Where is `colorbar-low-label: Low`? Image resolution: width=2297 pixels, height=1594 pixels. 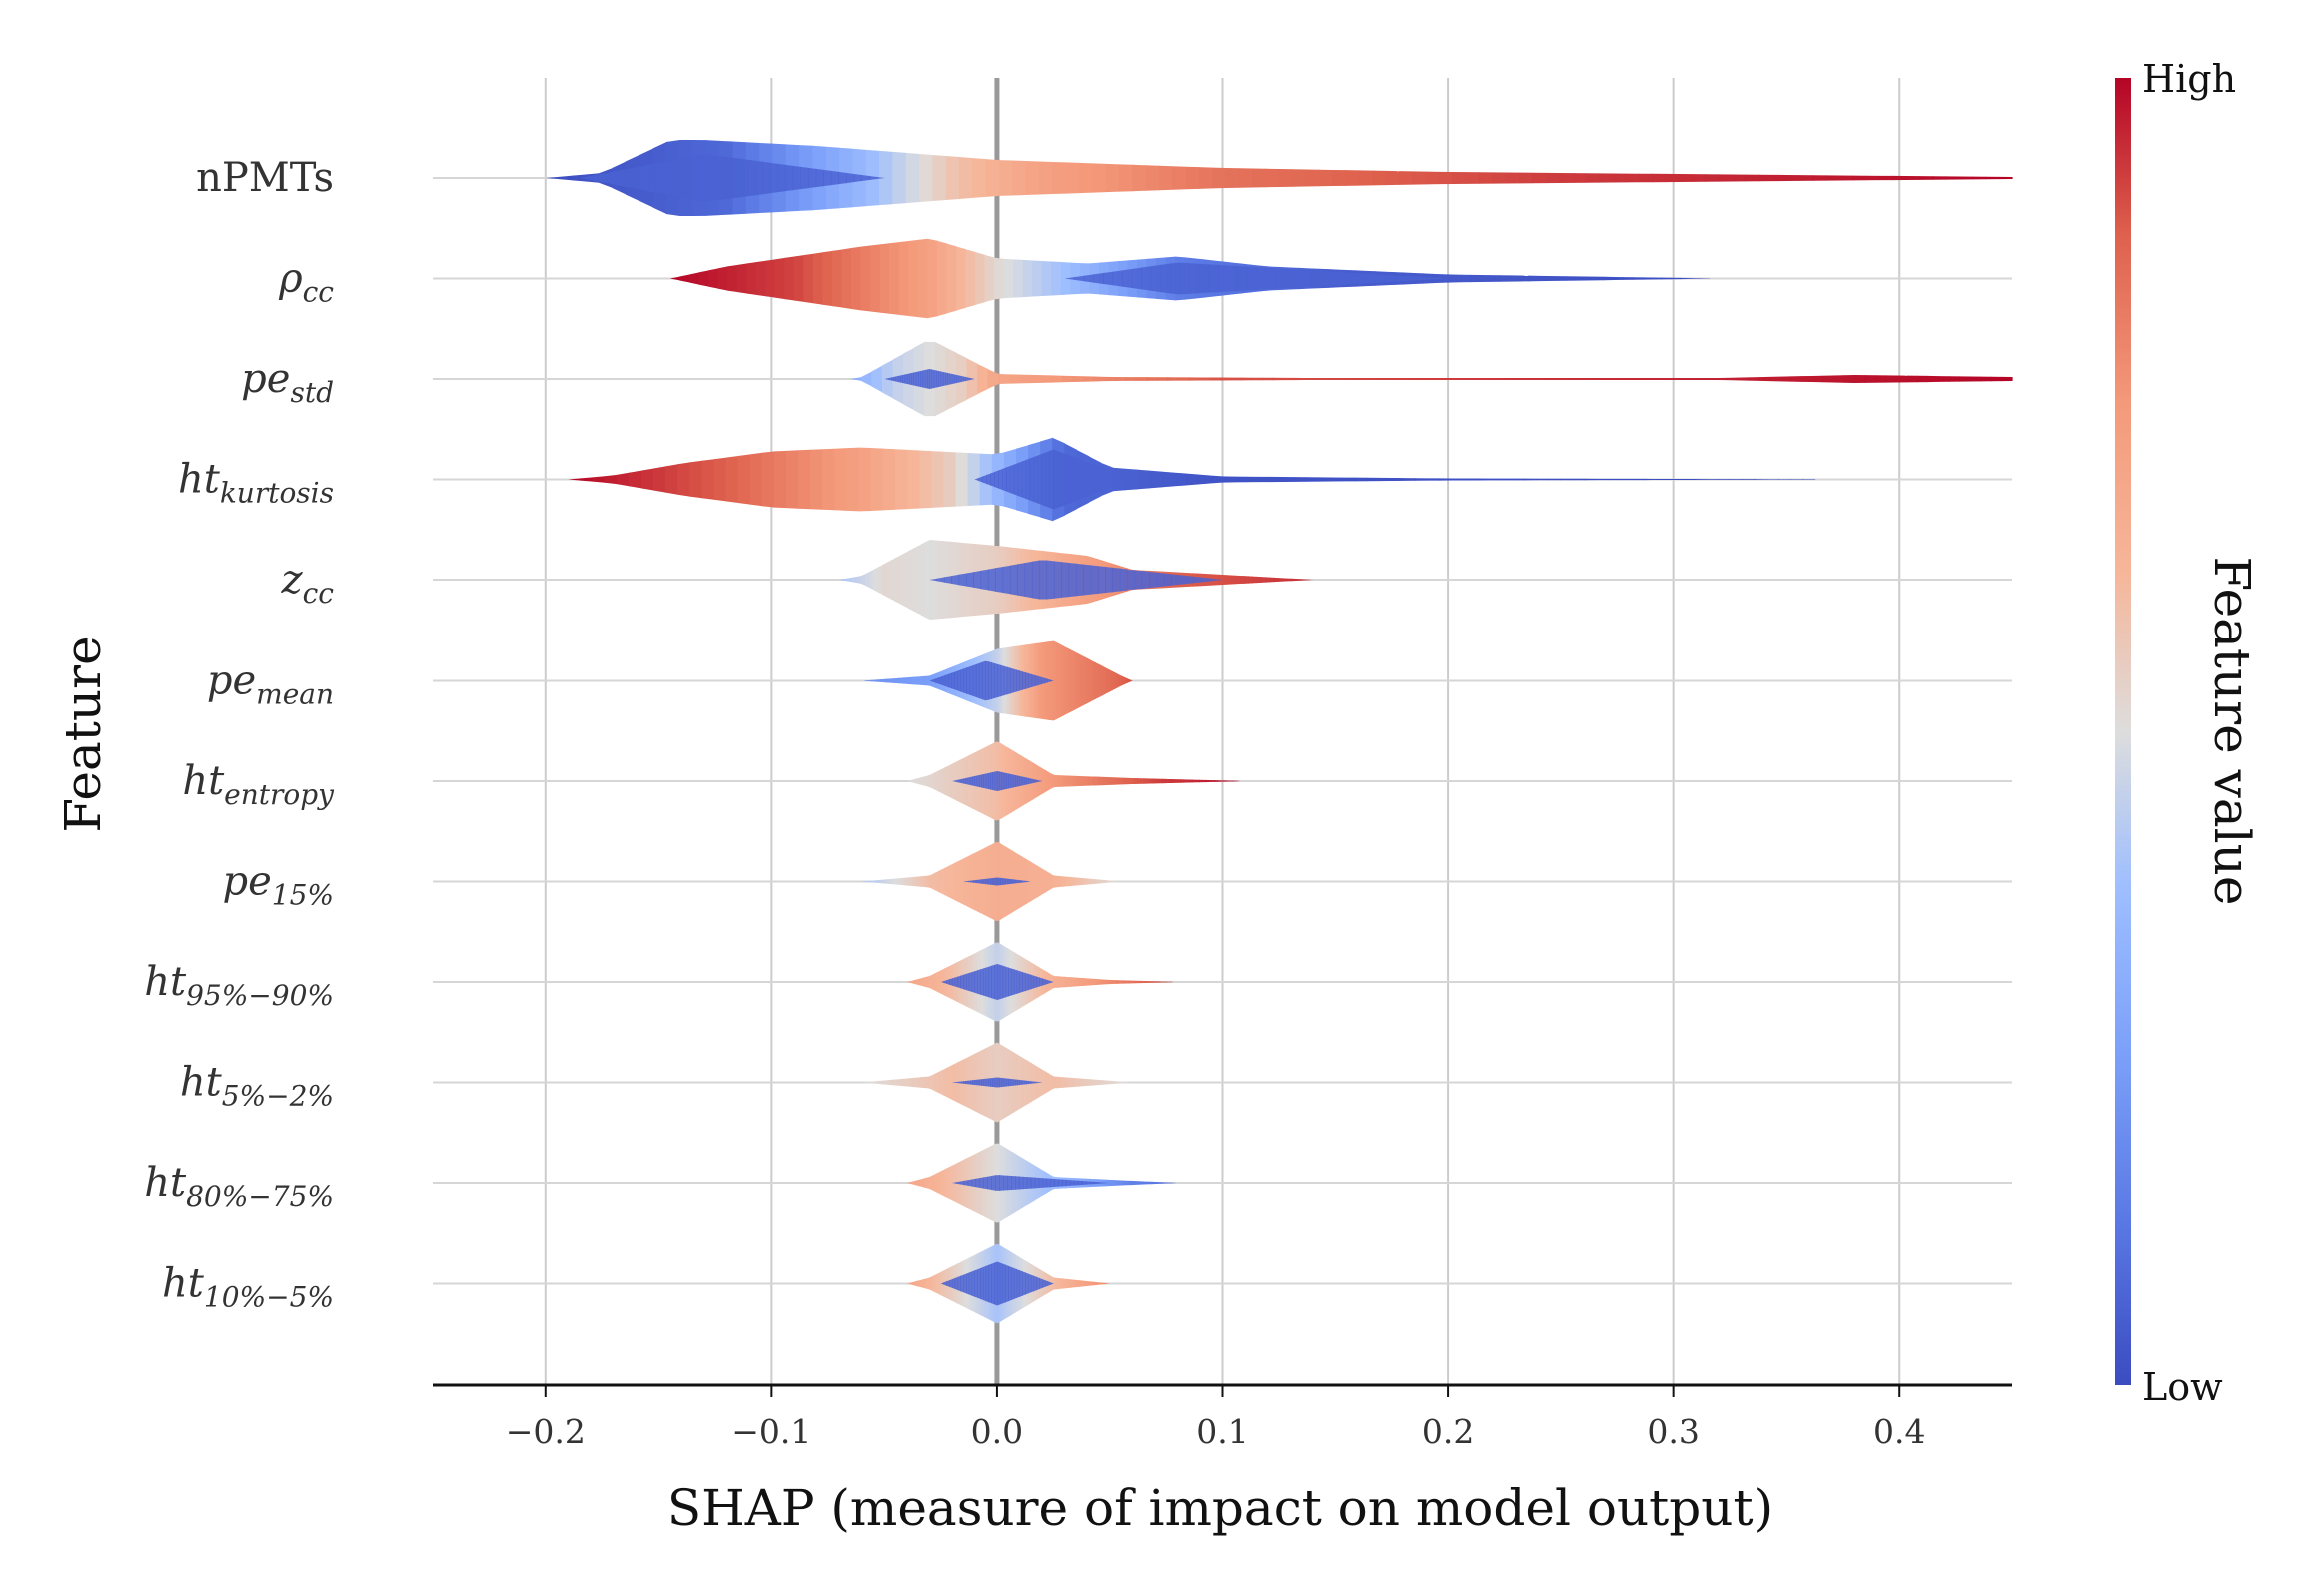 colorbar-low-label: Low is located at coordinates (2182, 1387).